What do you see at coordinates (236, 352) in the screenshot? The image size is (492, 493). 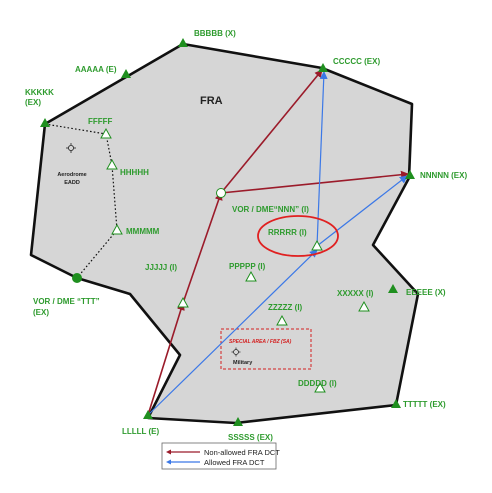 I see `military-icon` at bounding box center [236, 352].